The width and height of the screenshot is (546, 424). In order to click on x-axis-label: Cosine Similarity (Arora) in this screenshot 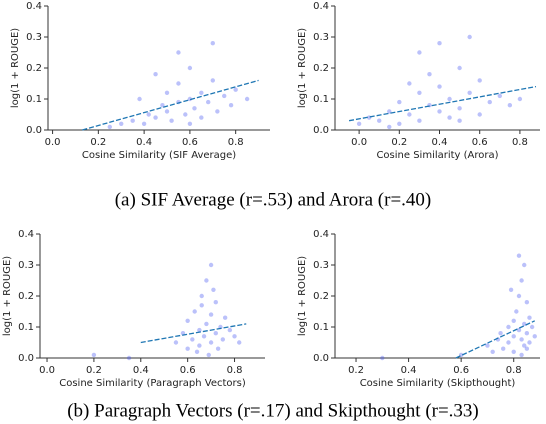, I will do `click(437, 155)`.